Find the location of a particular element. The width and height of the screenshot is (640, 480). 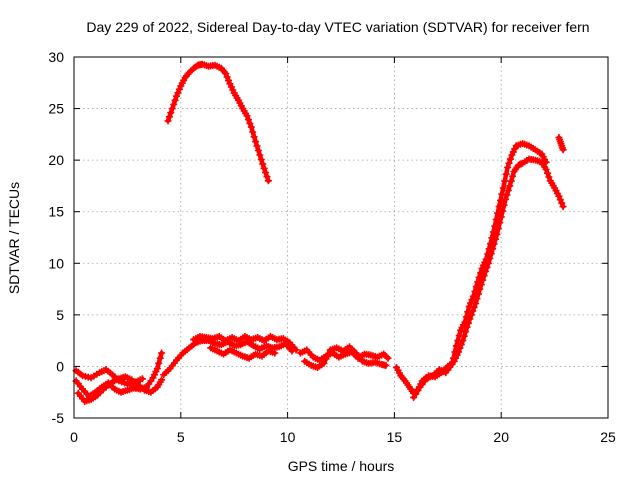

x-tick-label: 0 is located at coordinates (74, 437).